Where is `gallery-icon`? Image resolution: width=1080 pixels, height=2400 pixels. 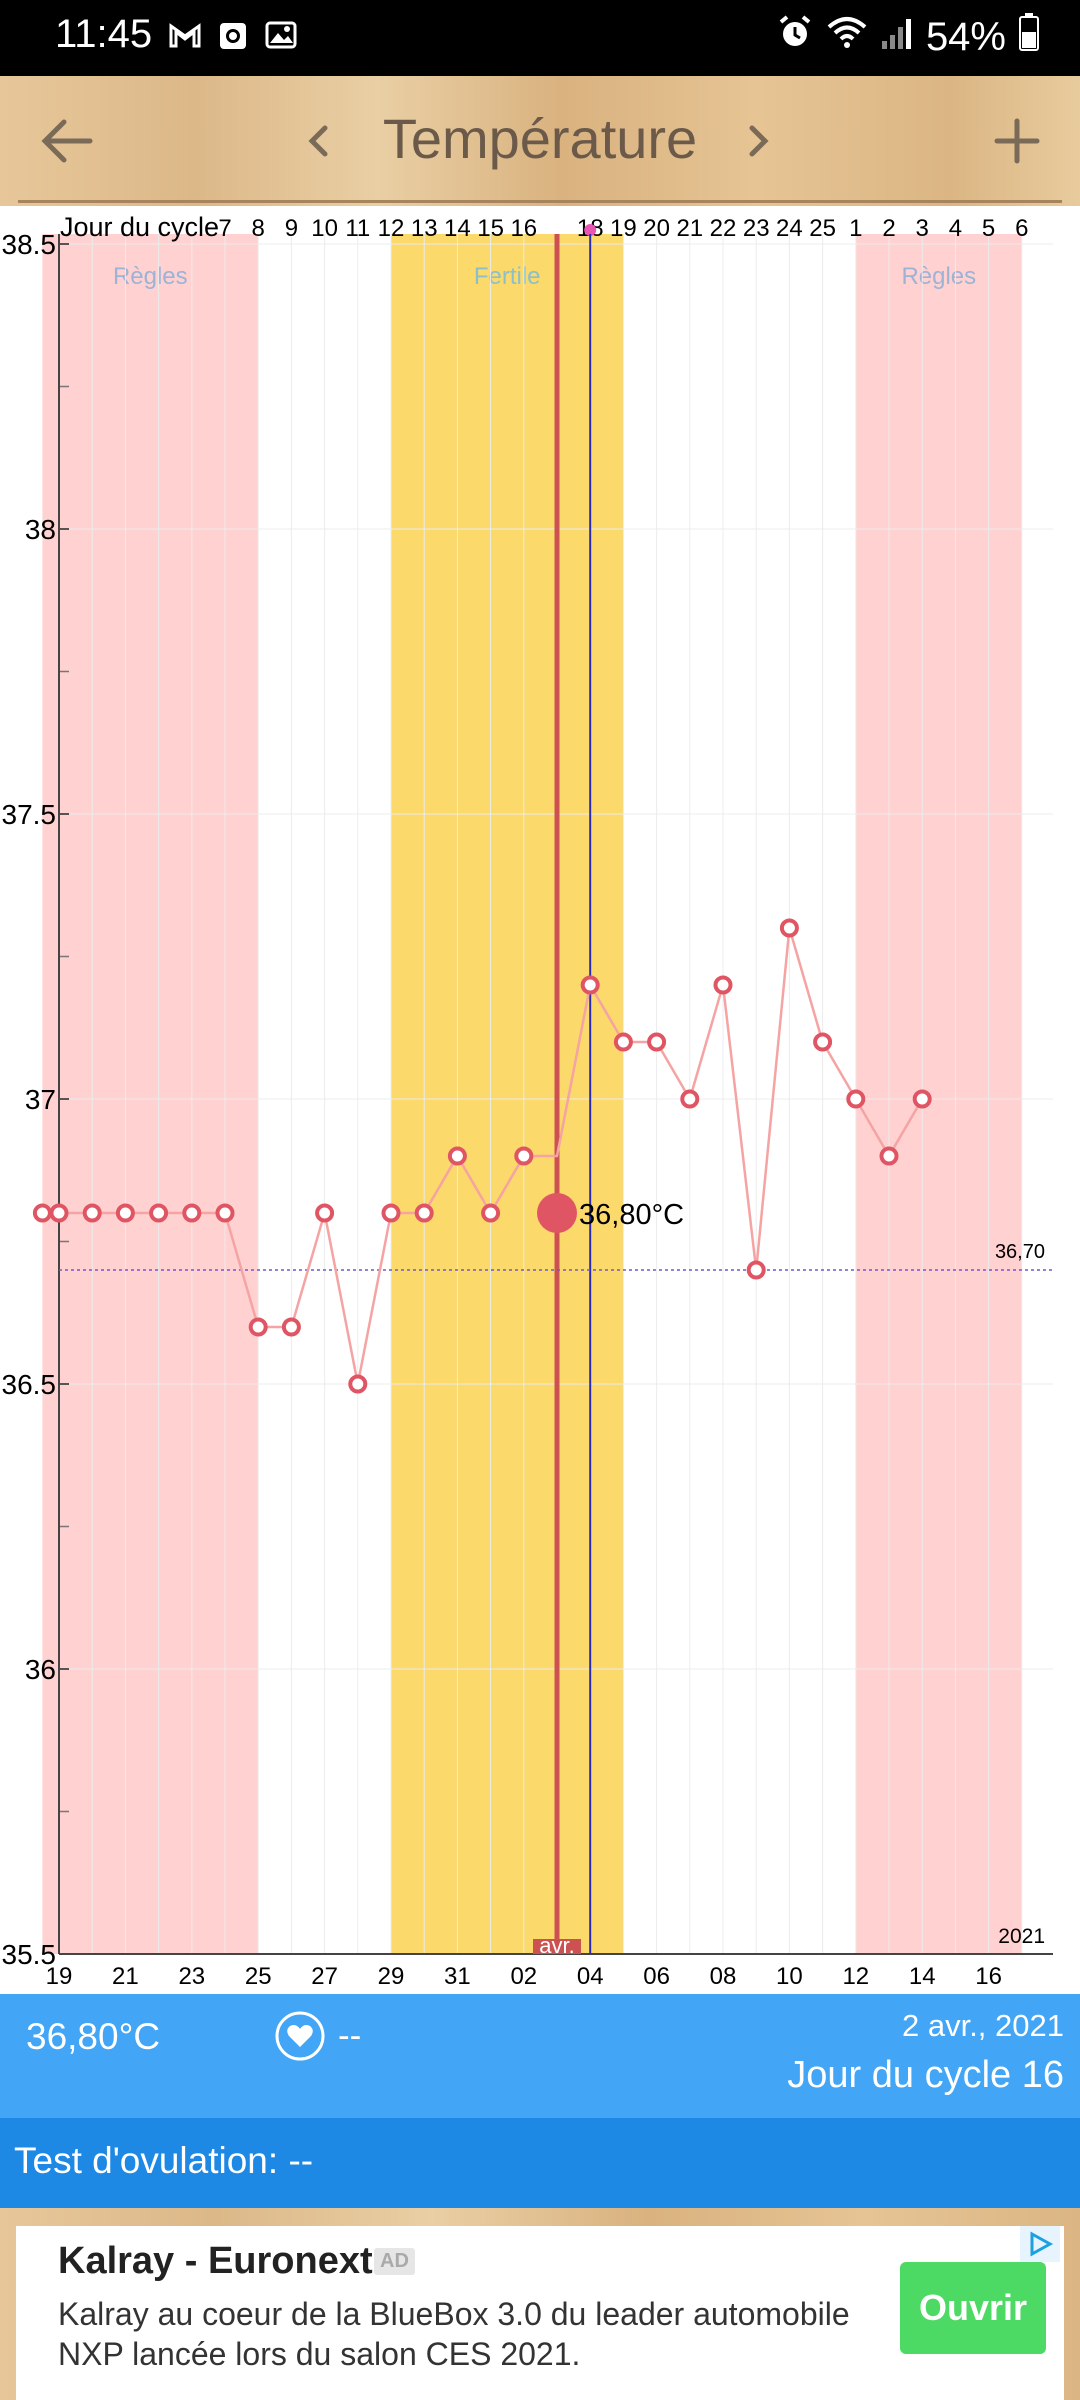
gallery-icon is located at coordinates (281, 35).